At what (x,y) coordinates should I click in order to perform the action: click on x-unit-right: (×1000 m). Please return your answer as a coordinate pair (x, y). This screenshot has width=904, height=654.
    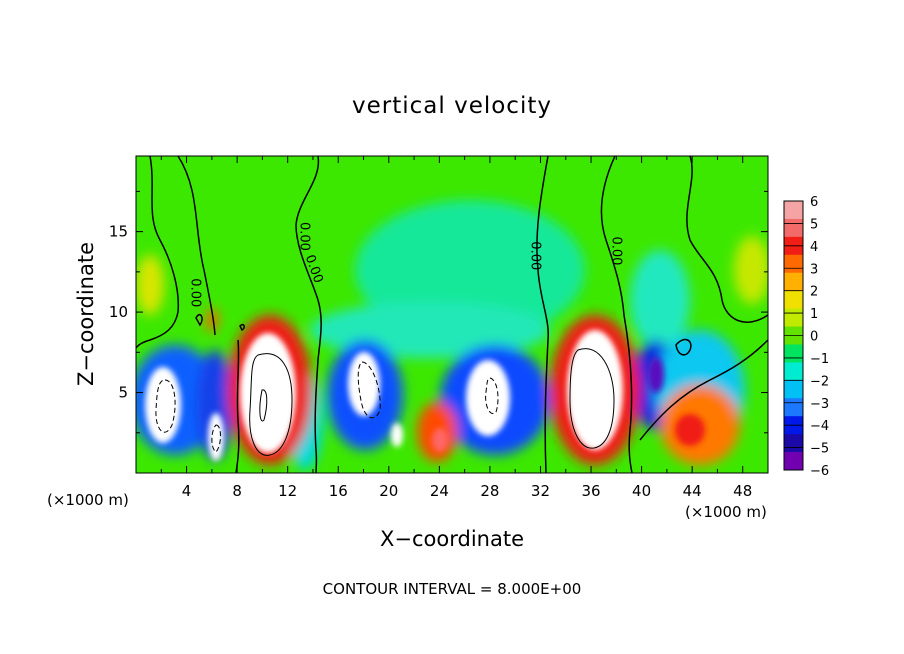
    Looking at the image, I should click on (726, 512).